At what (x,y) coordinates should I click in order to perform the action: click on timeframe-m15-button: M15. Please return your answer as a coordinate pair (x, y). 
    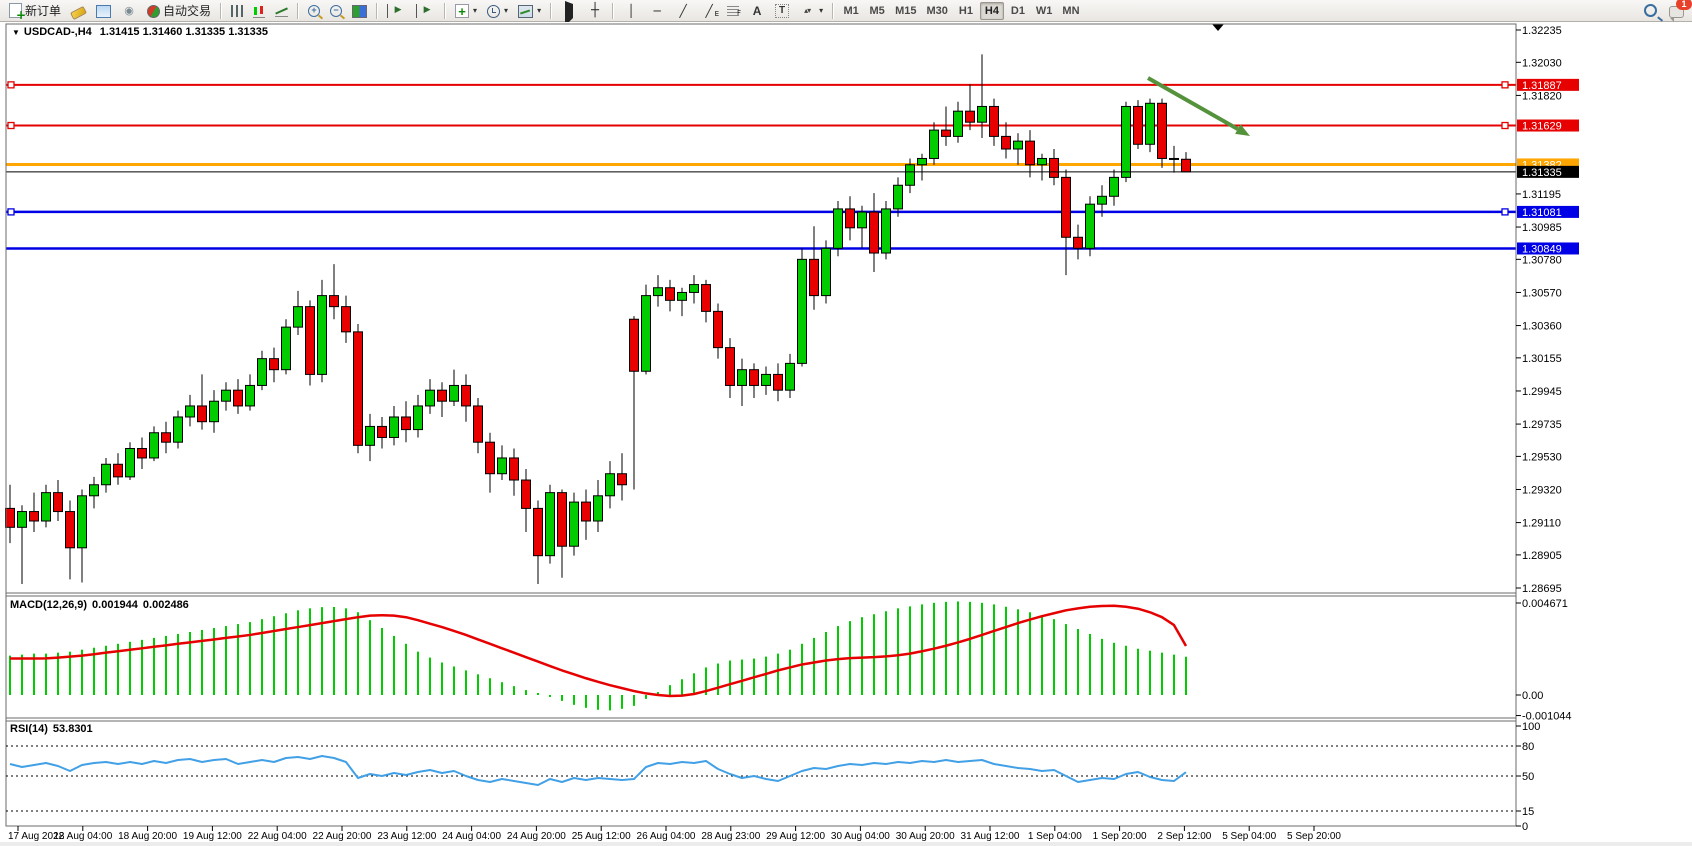
    Looking at the image, I should click on (905, 11).